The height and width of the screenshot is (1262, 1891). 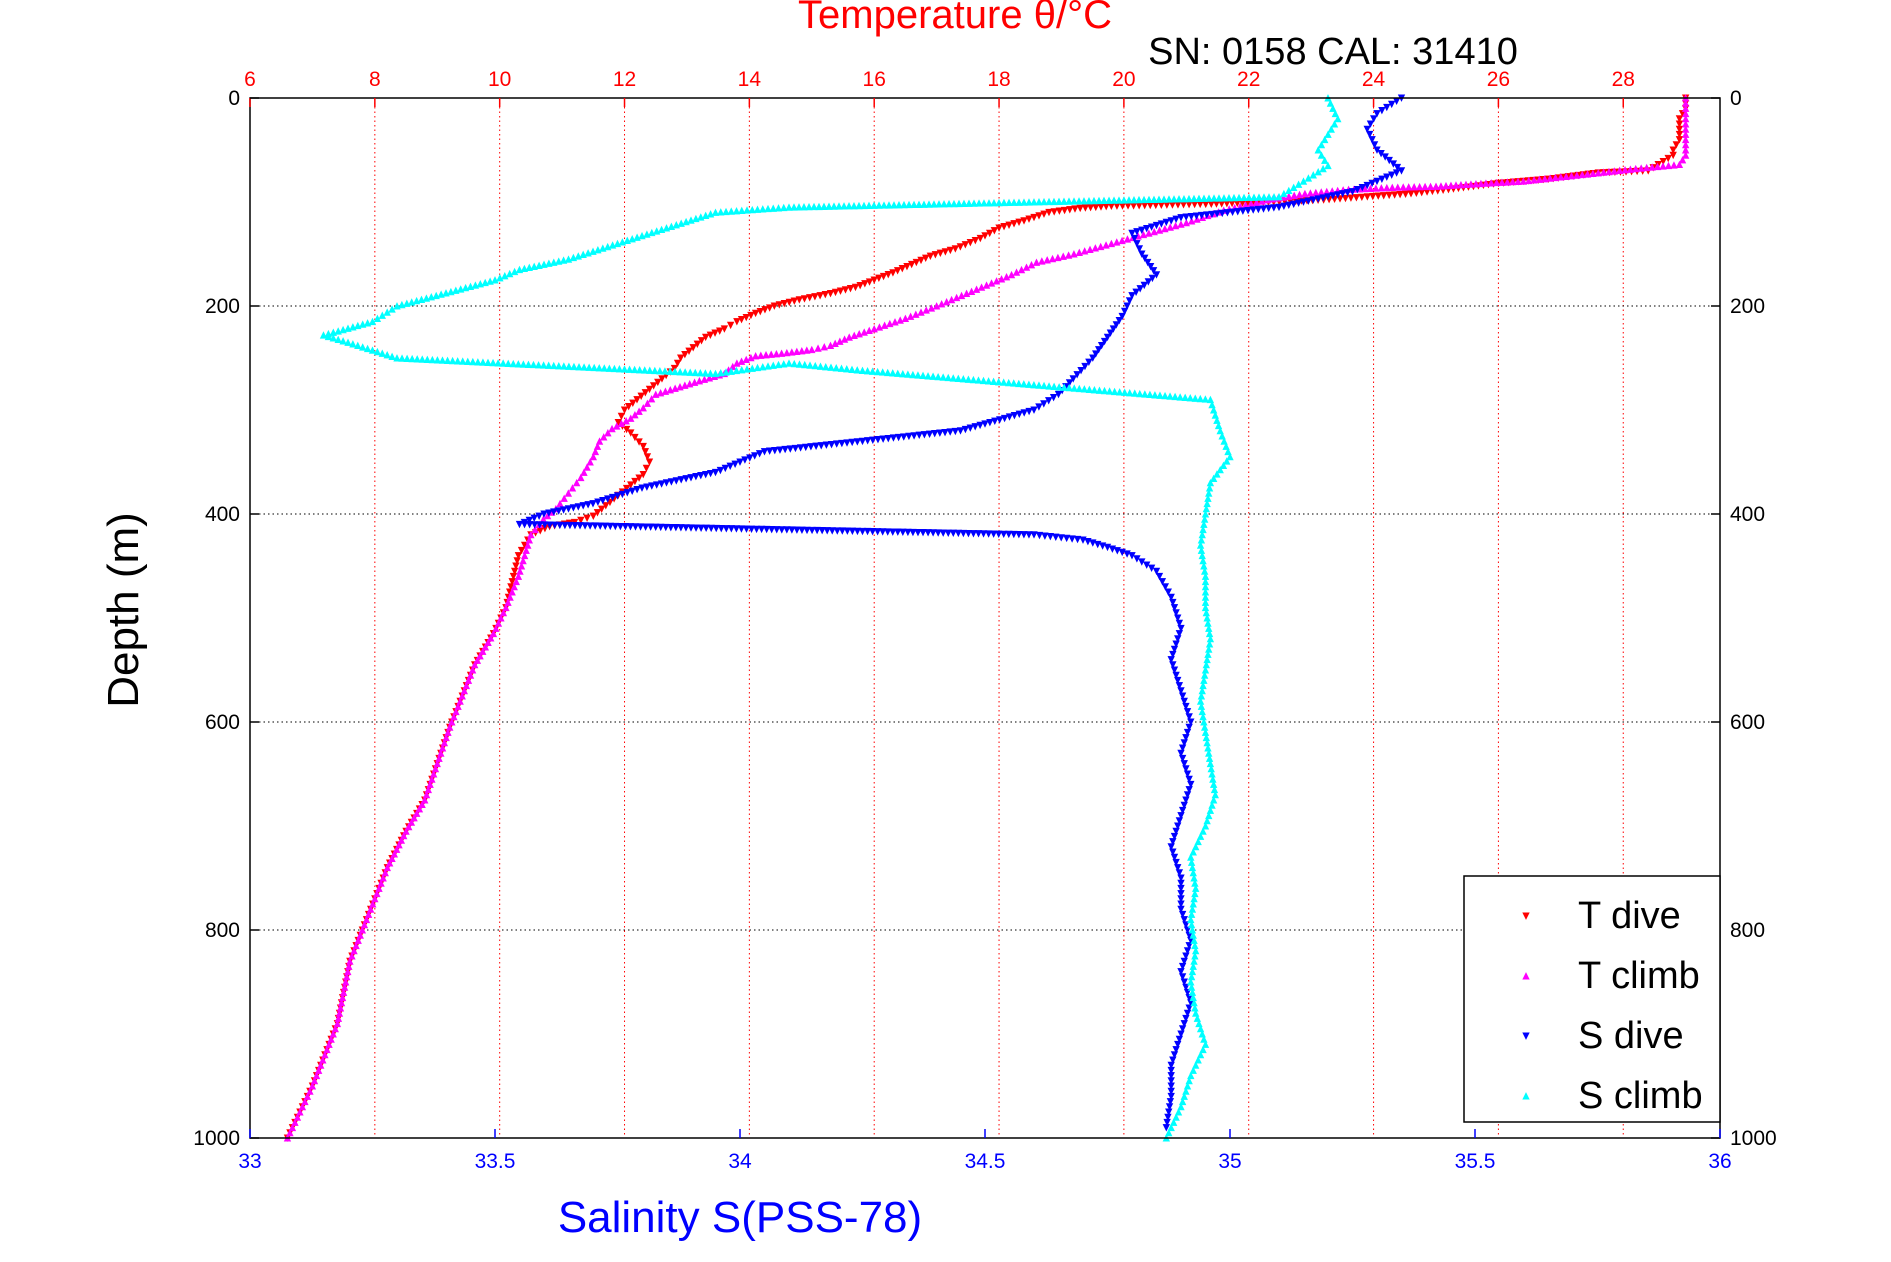 What do you see at coordinates (250, 79) in the screenshot?
I see `top-tick-label: 6` at bounding box center [250, 79].